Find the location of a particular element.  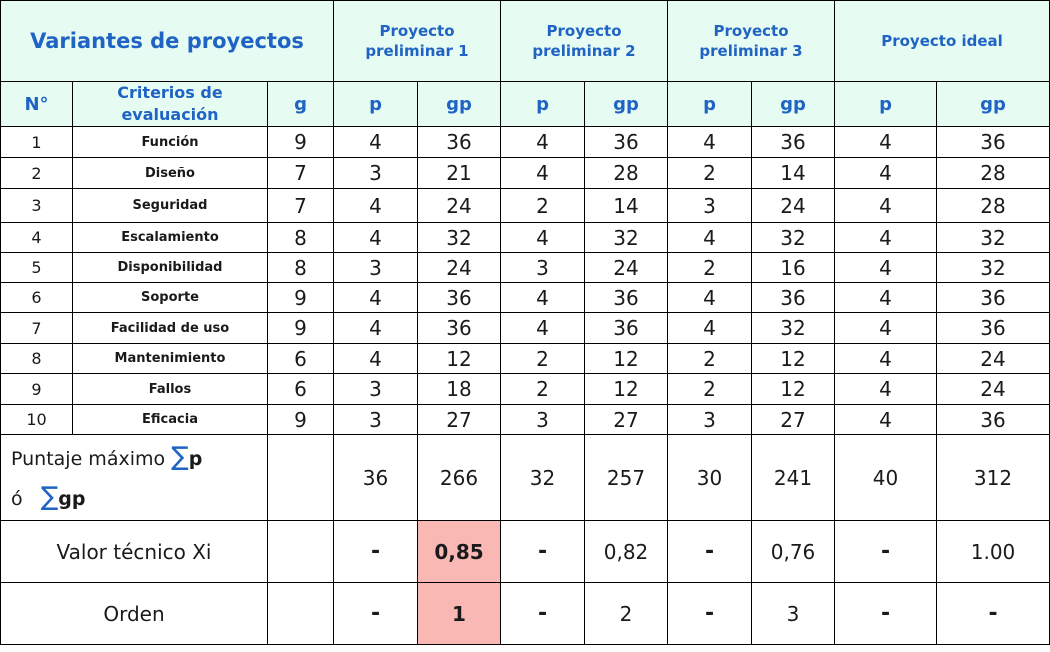

criterion-name: Eficacia is located at coordinates (170, 419).